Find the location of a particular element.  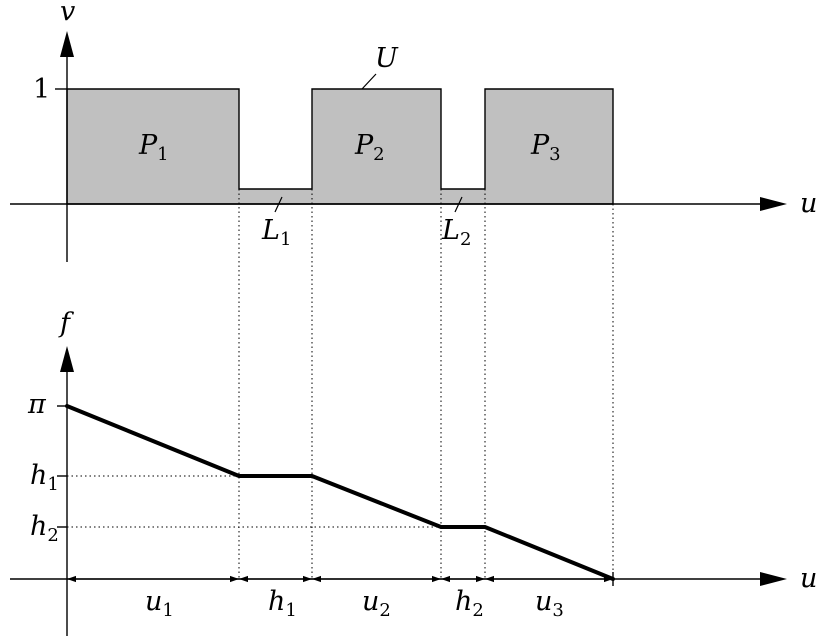

top-u-axis-label: u is located at coordinates (808, 203).